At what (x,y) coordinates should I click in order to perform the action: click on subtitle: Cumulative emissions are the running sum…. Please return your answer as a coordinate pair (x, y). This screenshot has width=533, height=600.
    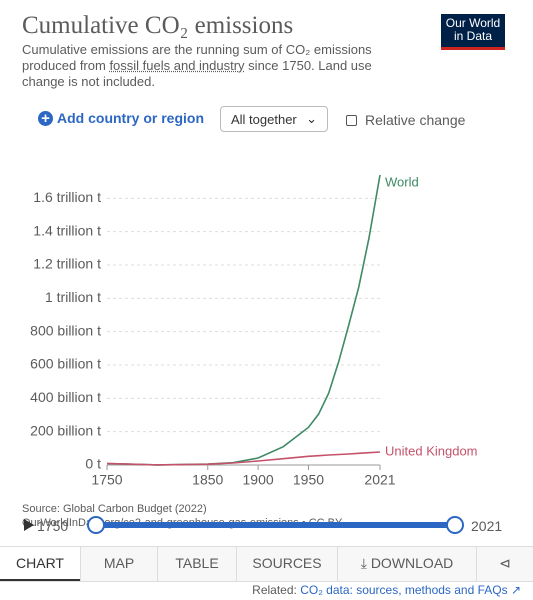
    Looking at the image, I should click on (217, 66).